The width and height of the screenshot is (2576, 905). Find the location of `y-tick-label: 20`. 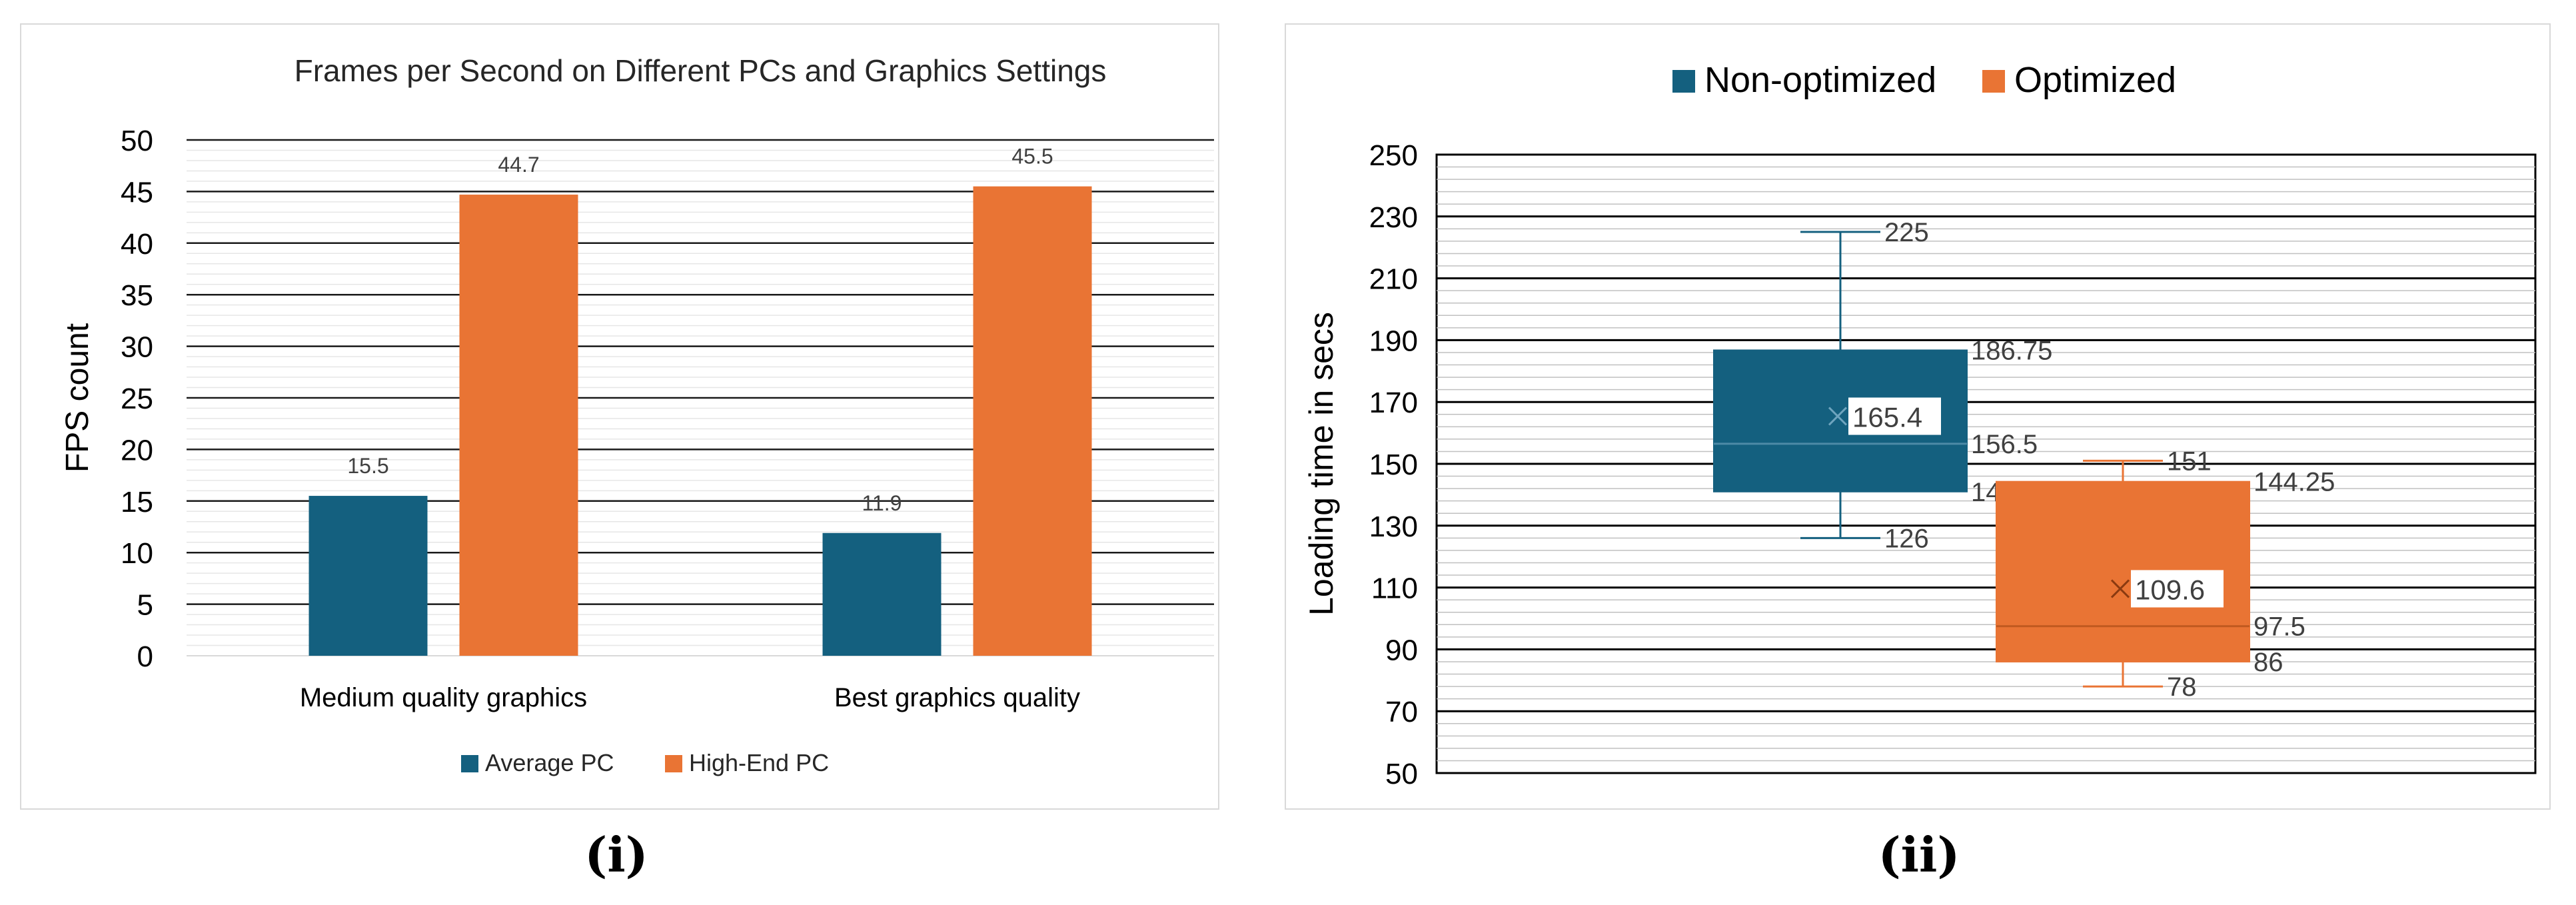

y-tick-label: 20 is located at coordinates (137, 450).